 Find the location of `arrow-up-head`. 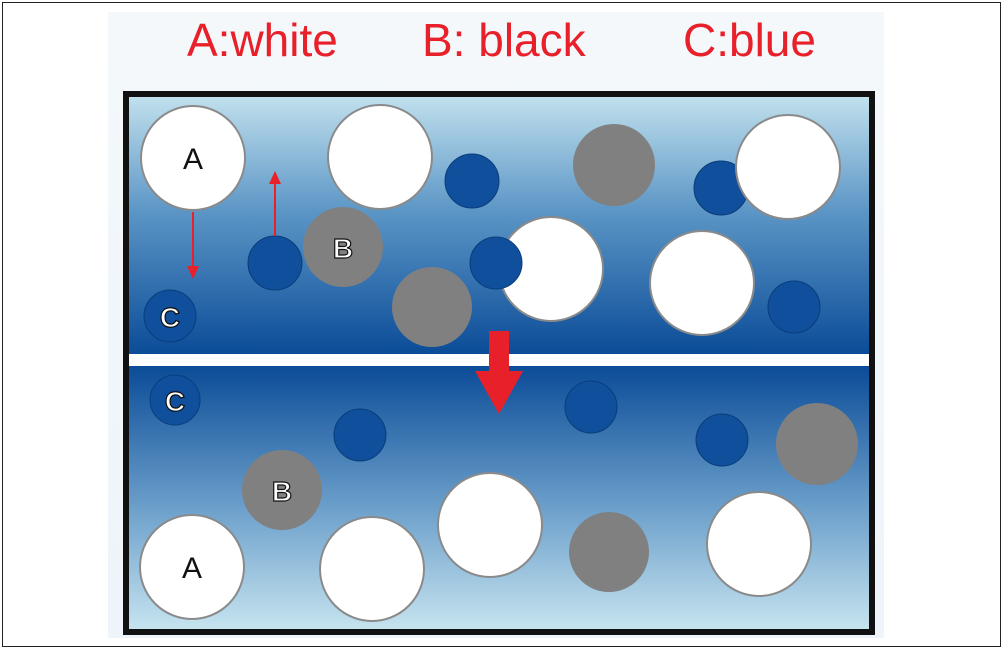

arrow-up-head is located at coordinates (275, 177).